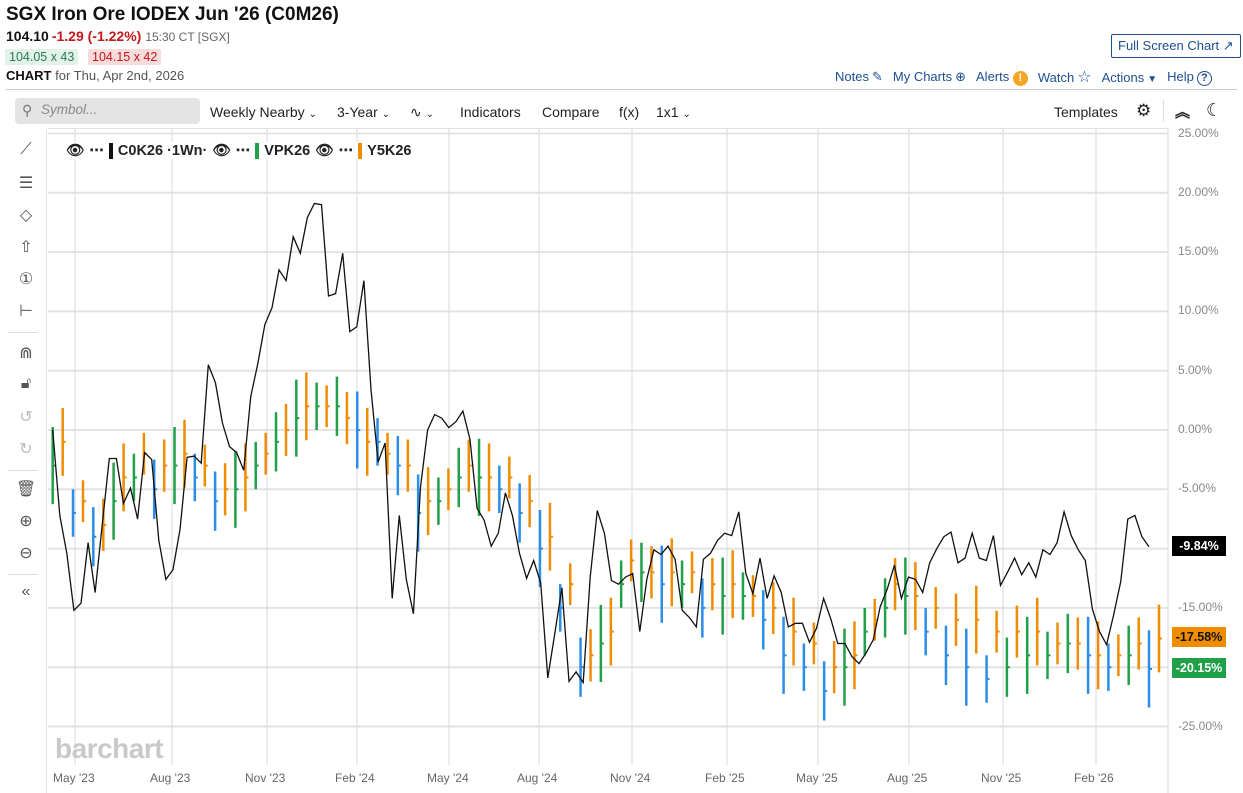  What do you see at coordinates (416, 112) in the screenshot?
I see `line-chart-icon: ∿` at bounding box center [416, 112].